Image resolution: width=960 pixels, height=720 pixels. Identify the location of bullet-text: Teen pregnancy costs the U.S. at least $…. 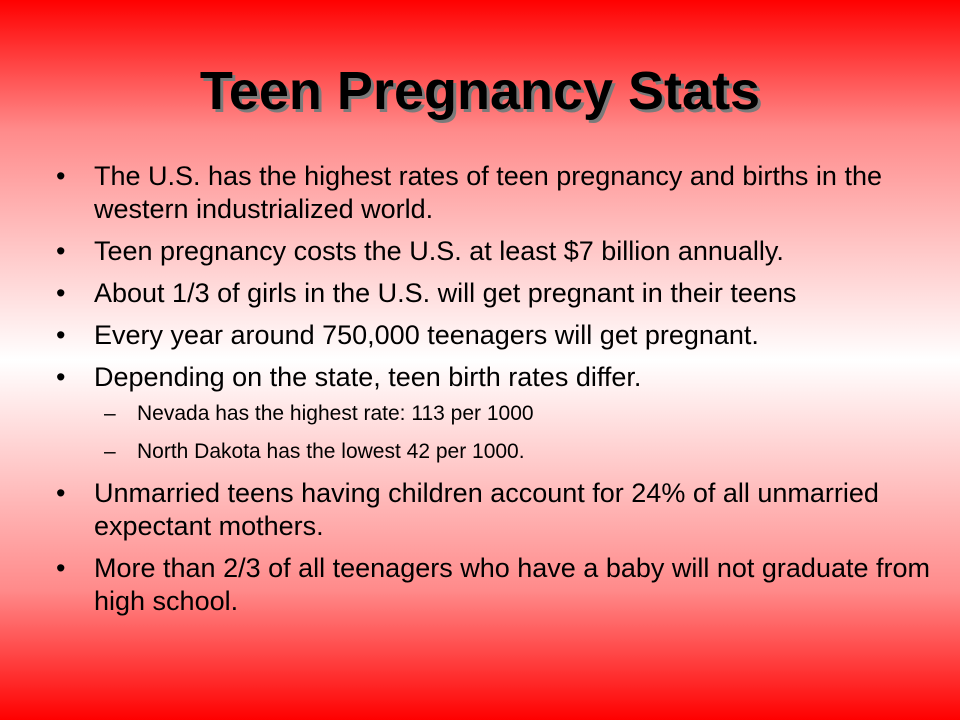
(439, 251).